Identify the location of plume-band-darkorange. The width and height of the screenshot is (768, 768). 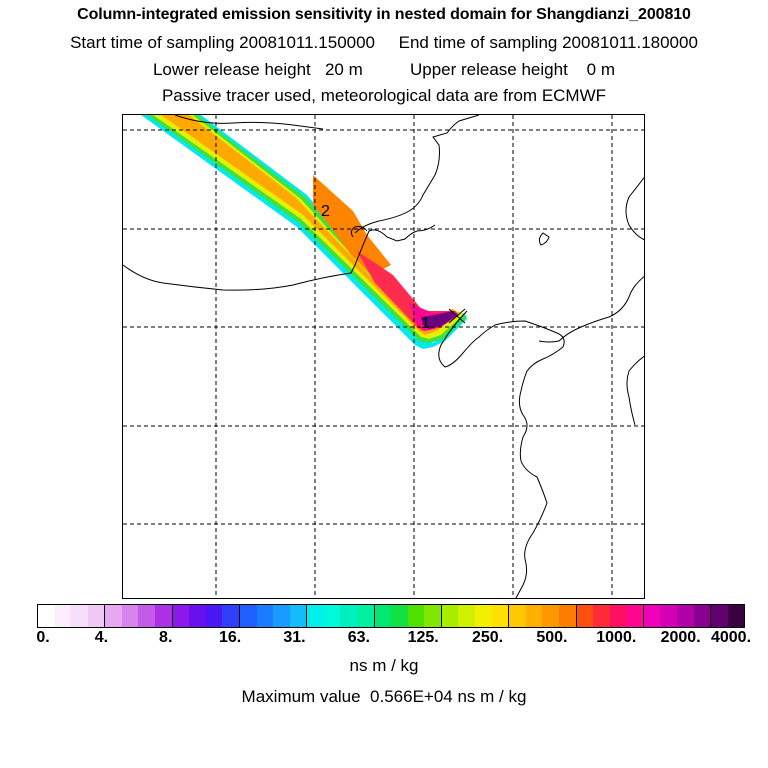
(352, 225).